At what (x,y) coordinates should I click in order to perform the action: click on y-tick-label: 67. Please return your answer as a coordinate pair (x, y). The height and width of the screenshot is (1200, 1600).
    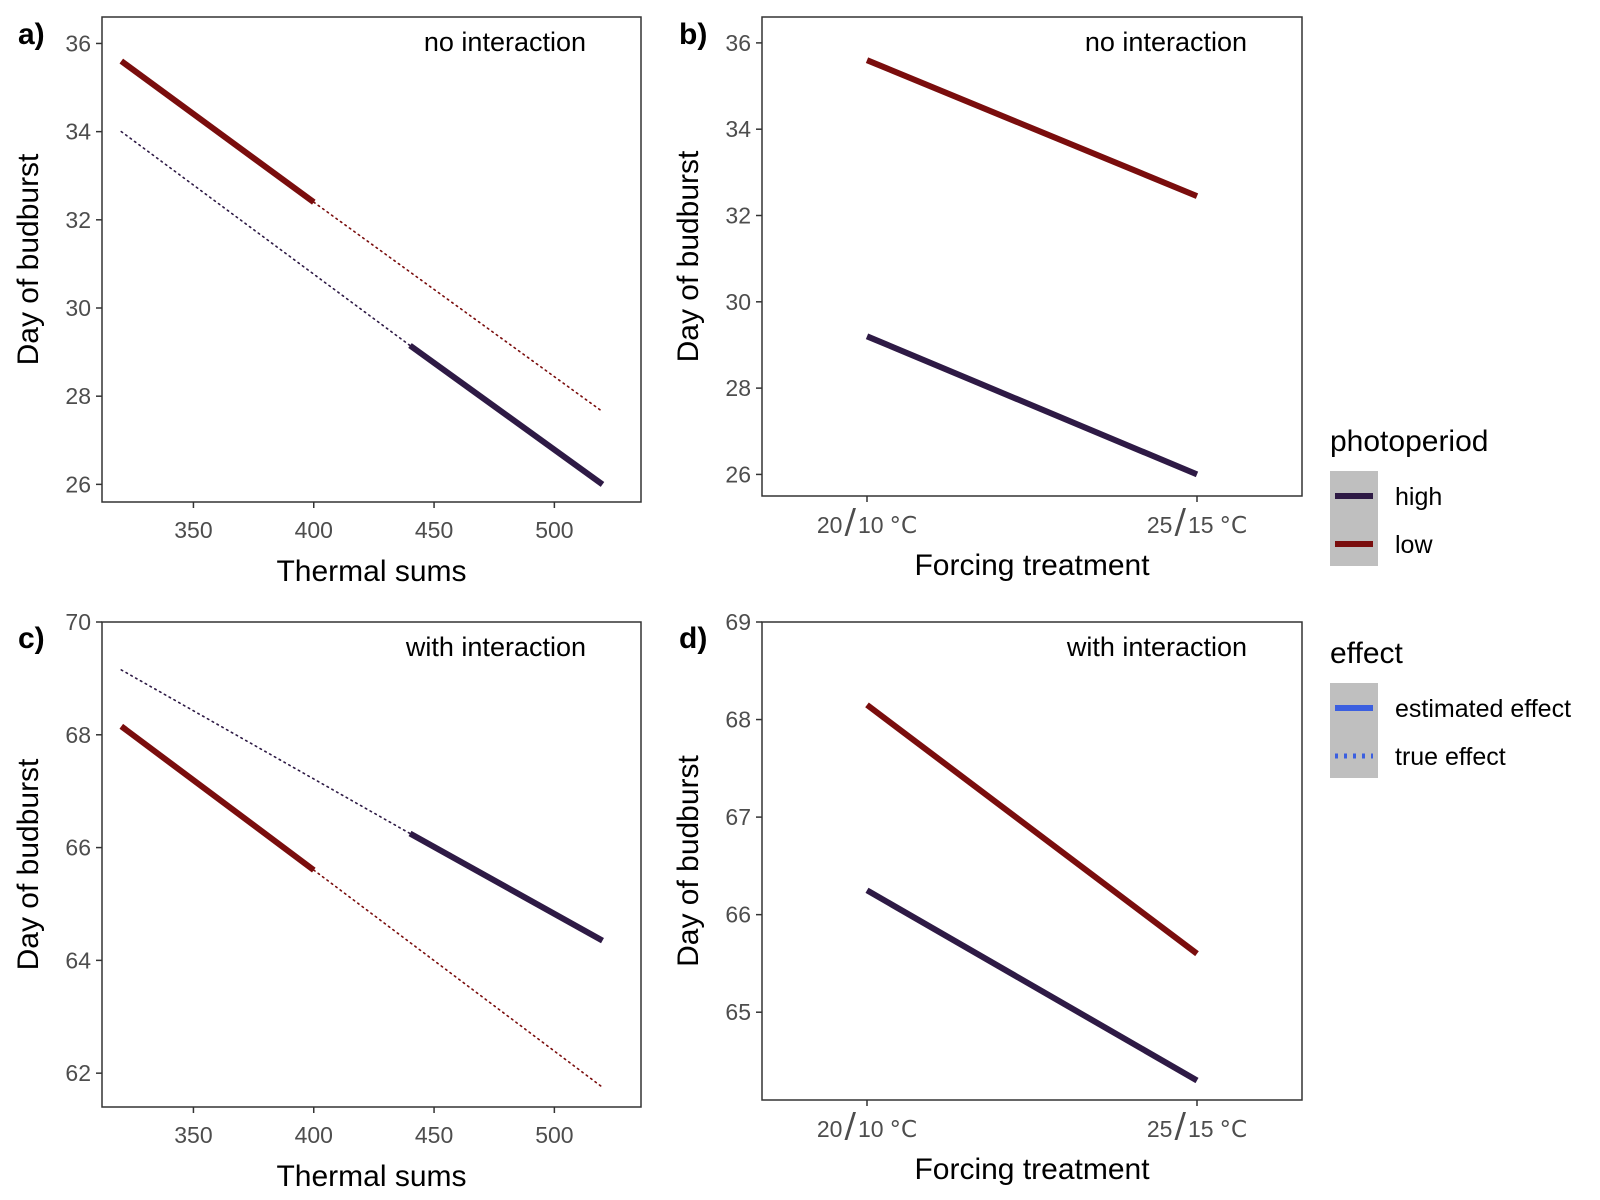
    Looking at the image, I should click on (738, 817).